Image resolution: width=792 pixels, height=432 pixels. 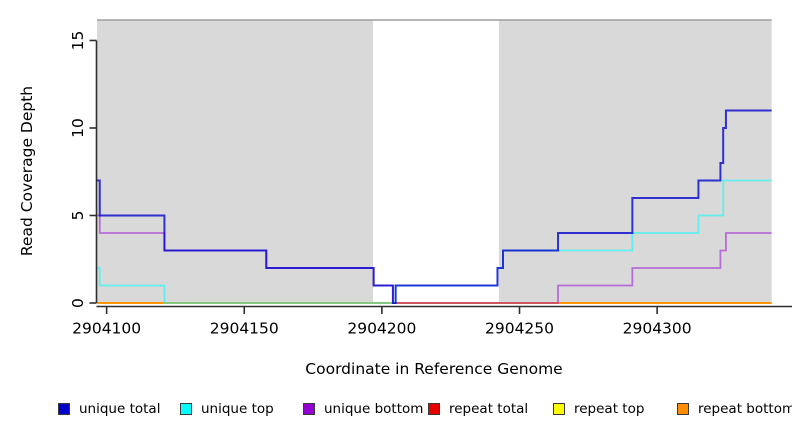 I want to click on x-tick-label: 2904300, so click(x=657, y=329).